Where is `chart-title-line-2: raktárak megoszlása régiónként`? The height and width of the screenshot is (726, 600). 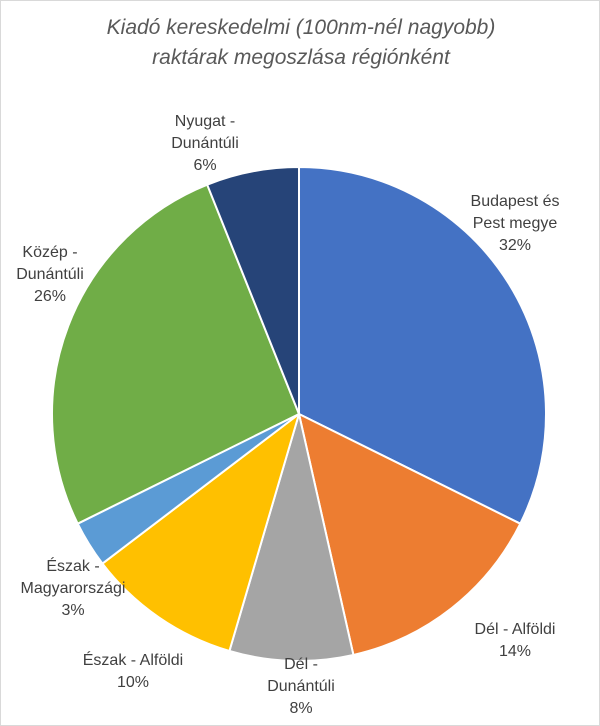
chart-title-line-2: raktárak megoszlása régiónként is located at coordinates (301, 57).